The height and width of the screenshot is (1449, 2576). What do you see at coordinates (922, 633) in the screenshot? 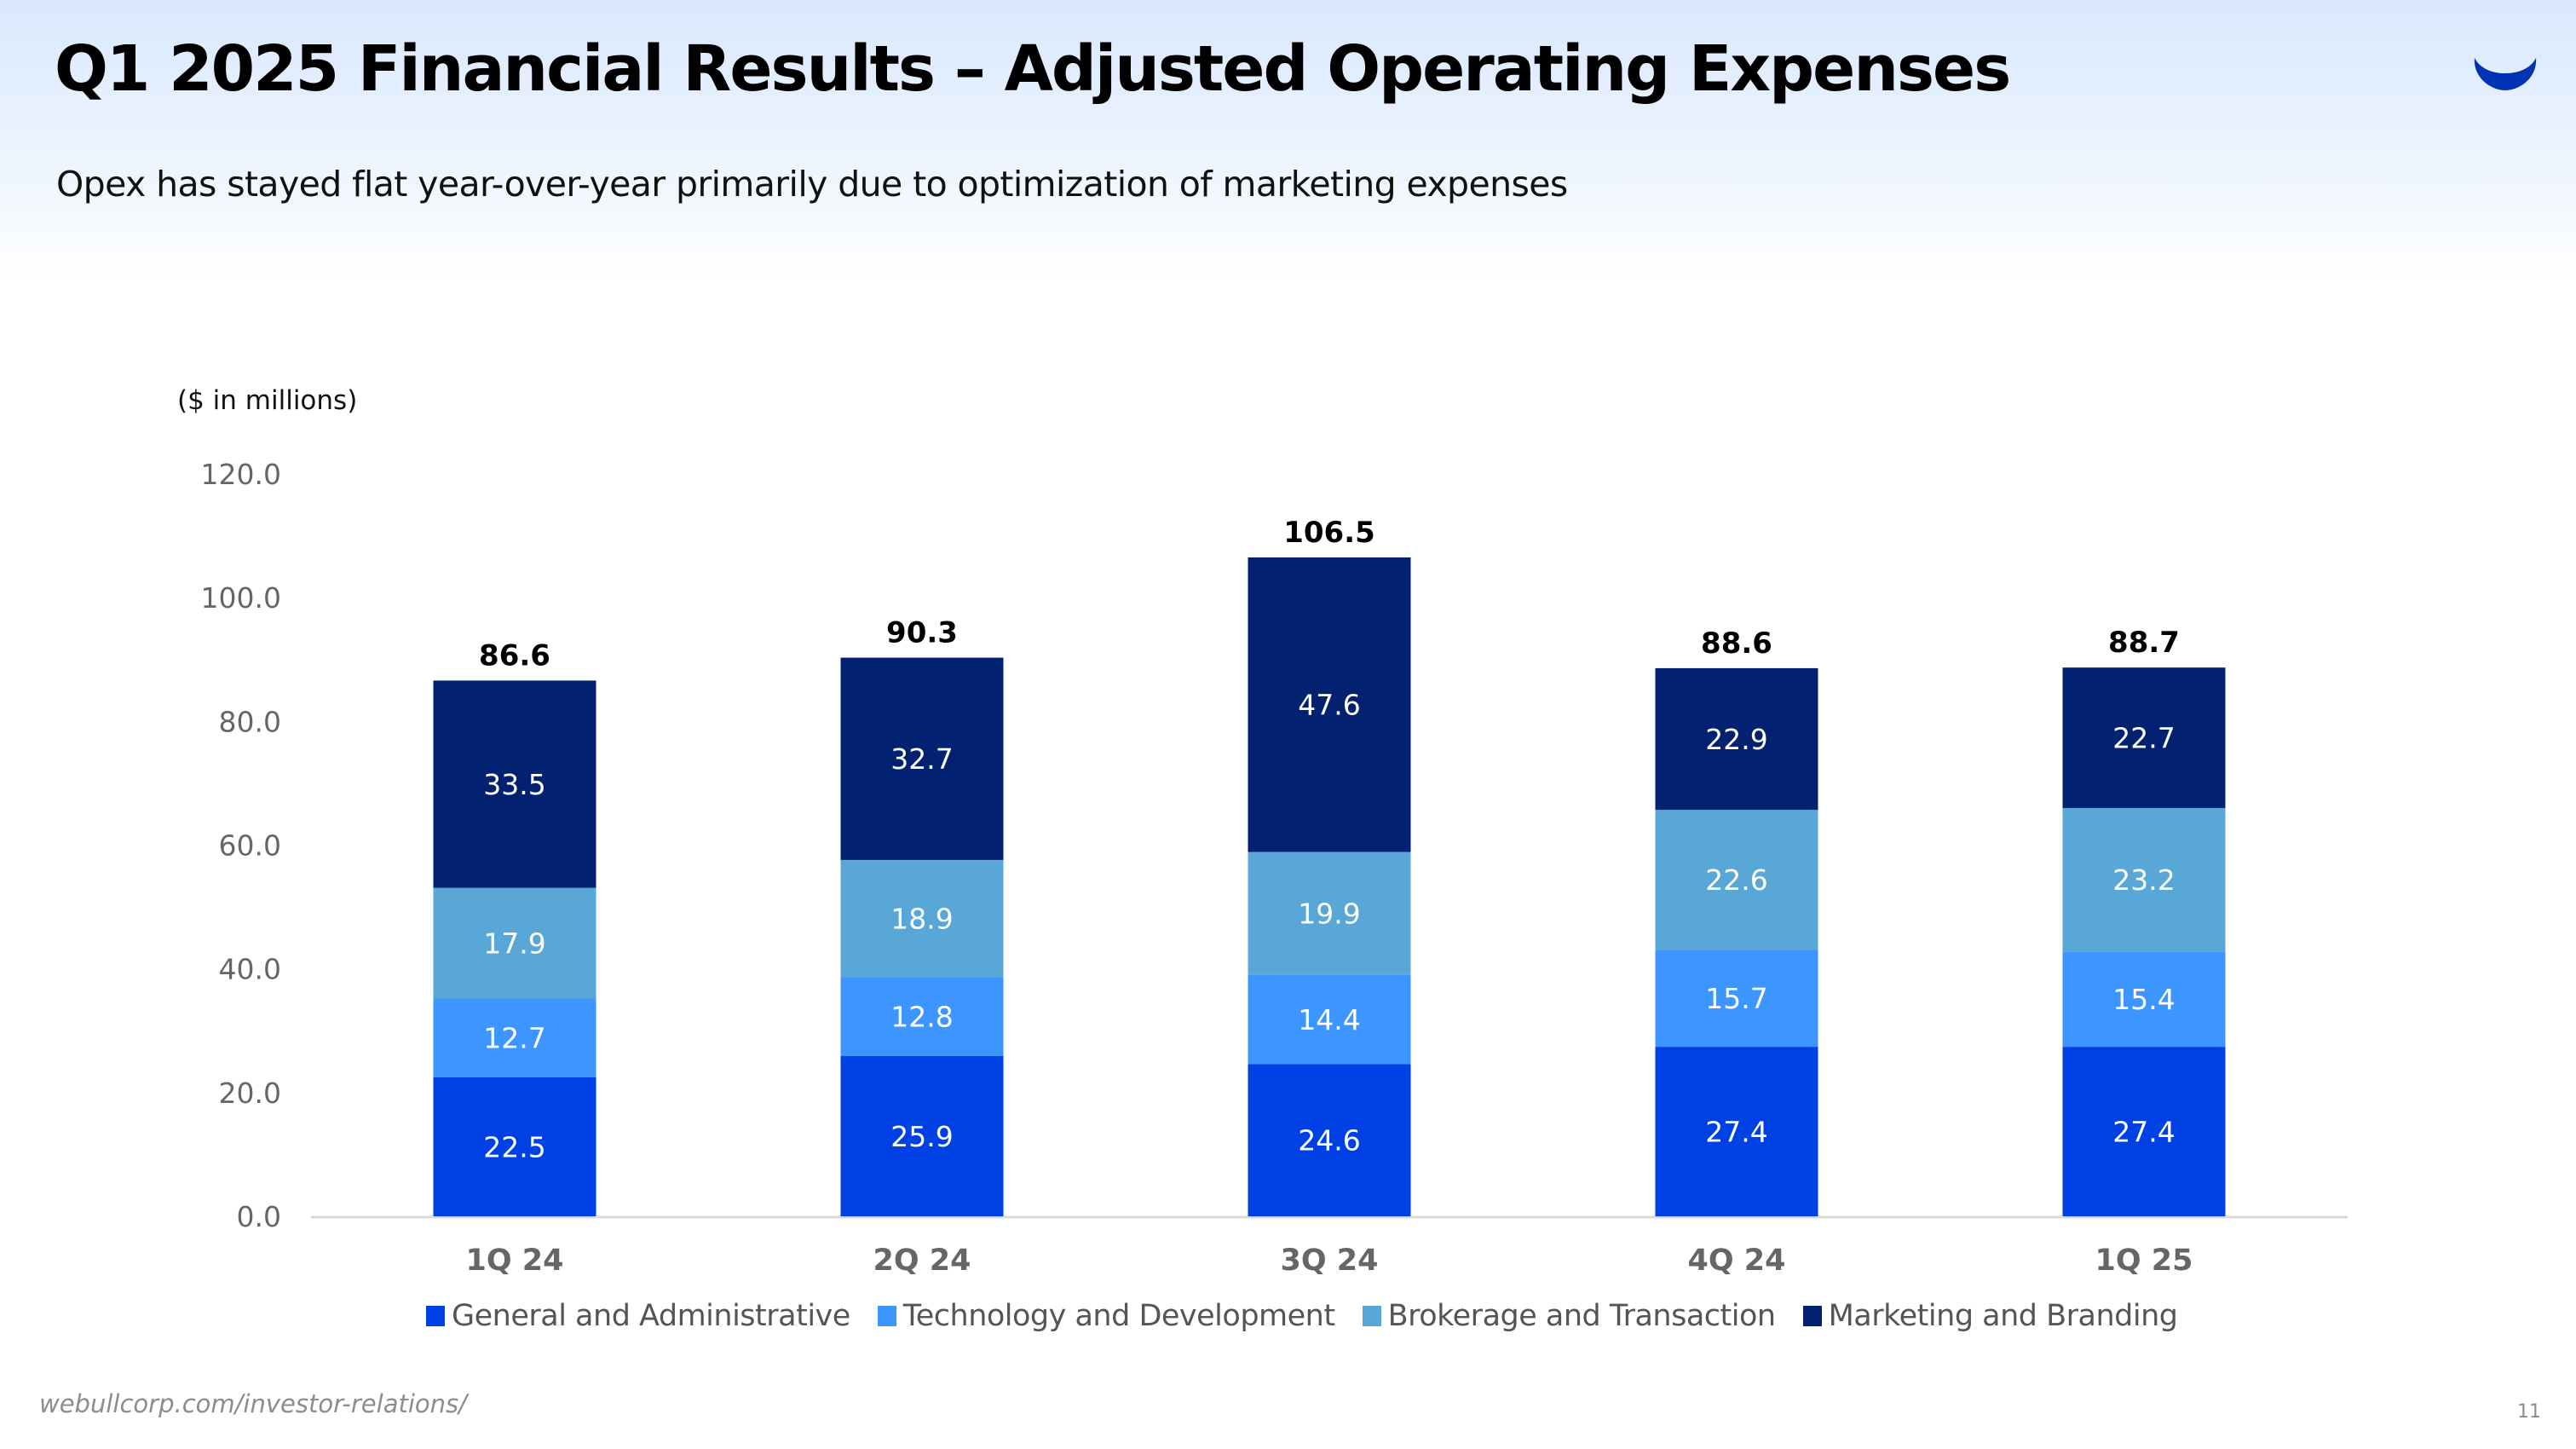
I see `bar-total-label: 90.3` at bounding box center [922, 633].